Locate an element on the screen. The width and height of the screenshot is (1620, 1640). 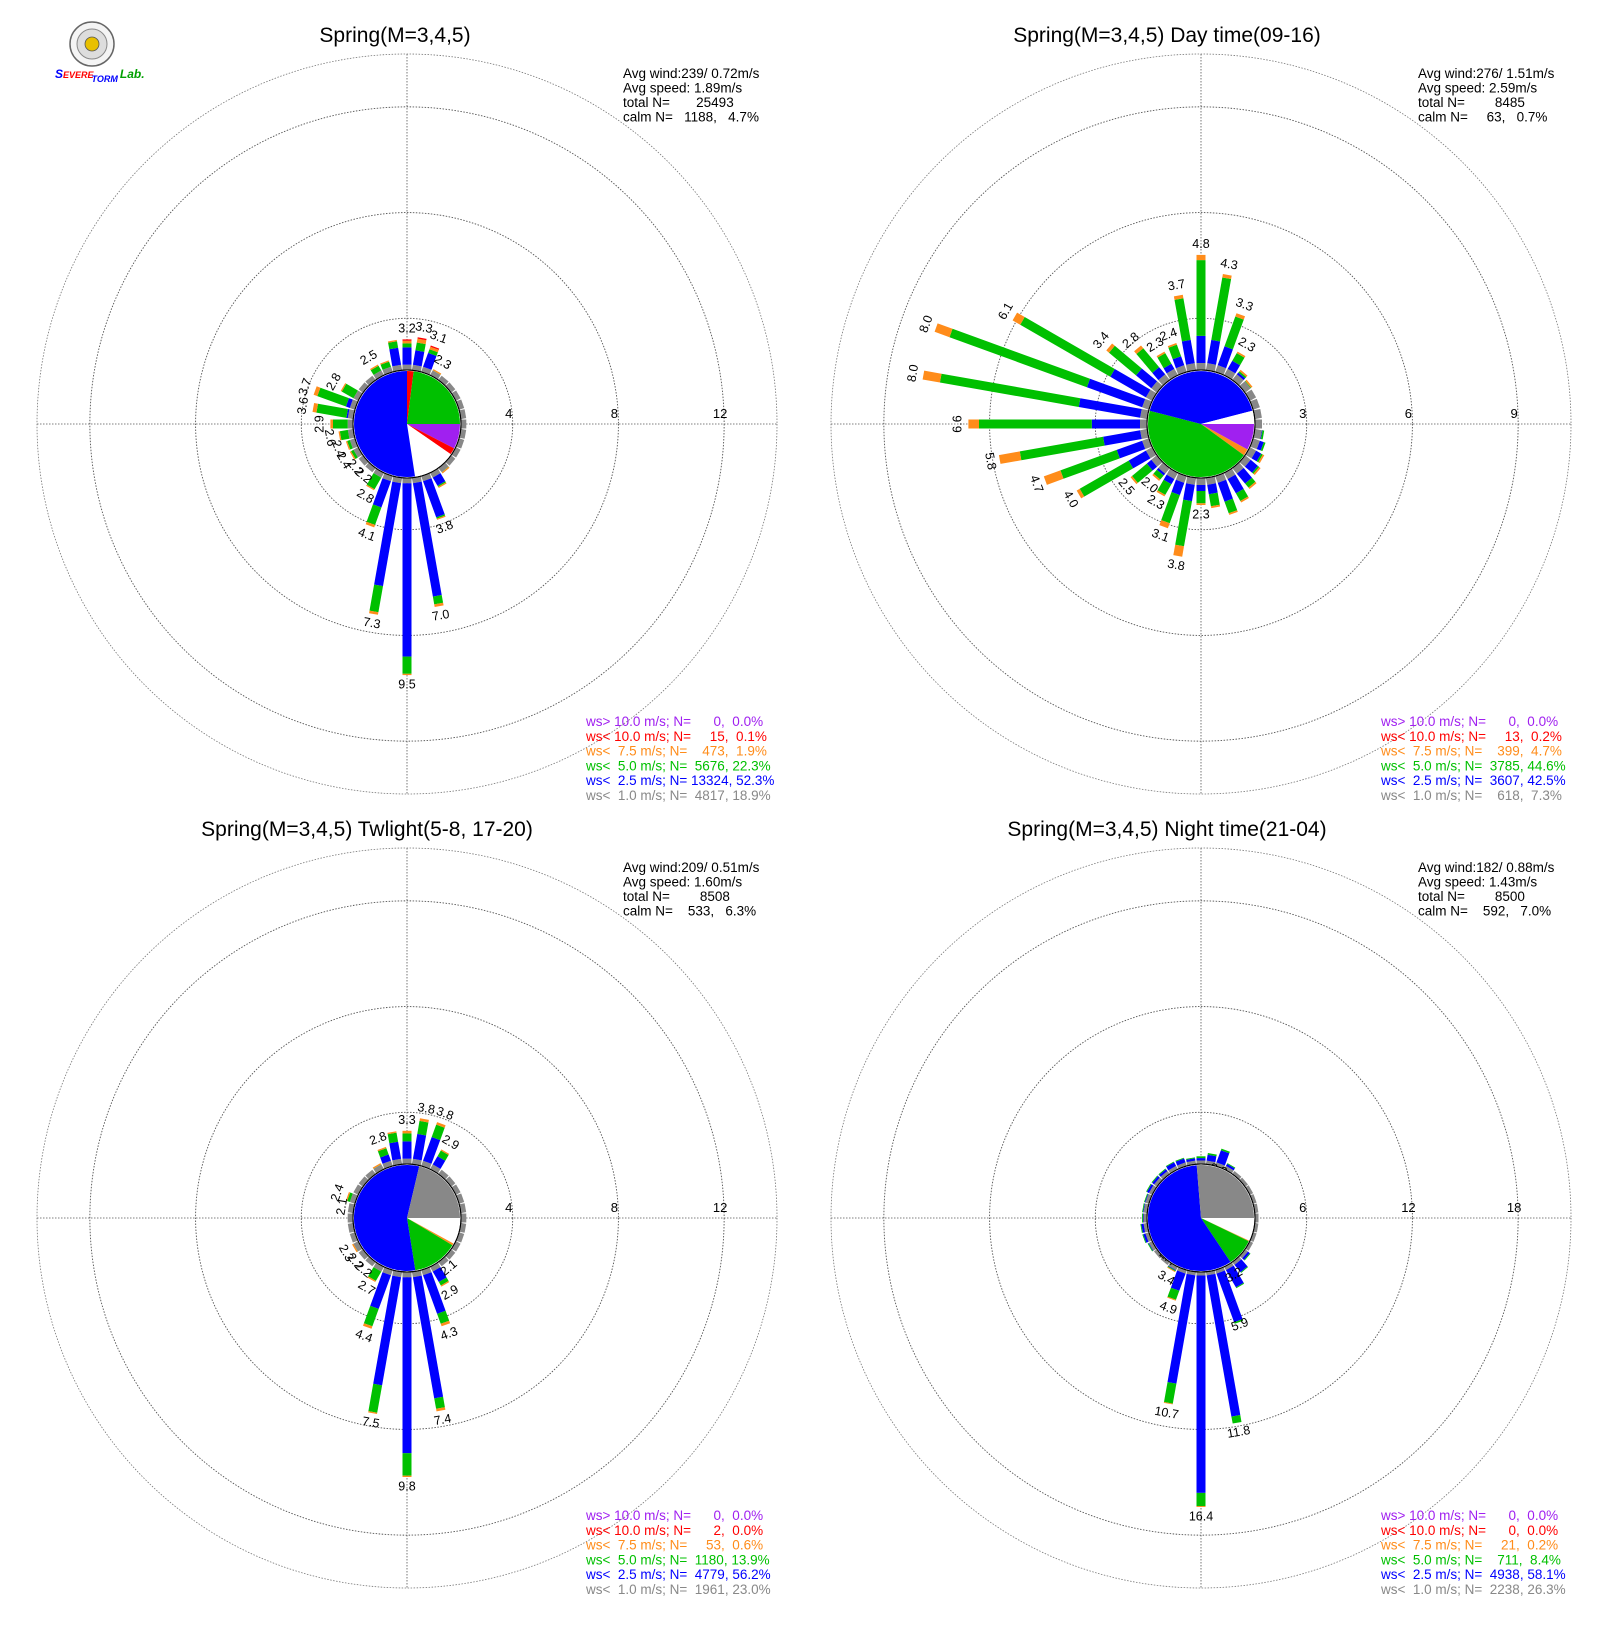
calm-circle-border is located at coordinates (1201, 1218).